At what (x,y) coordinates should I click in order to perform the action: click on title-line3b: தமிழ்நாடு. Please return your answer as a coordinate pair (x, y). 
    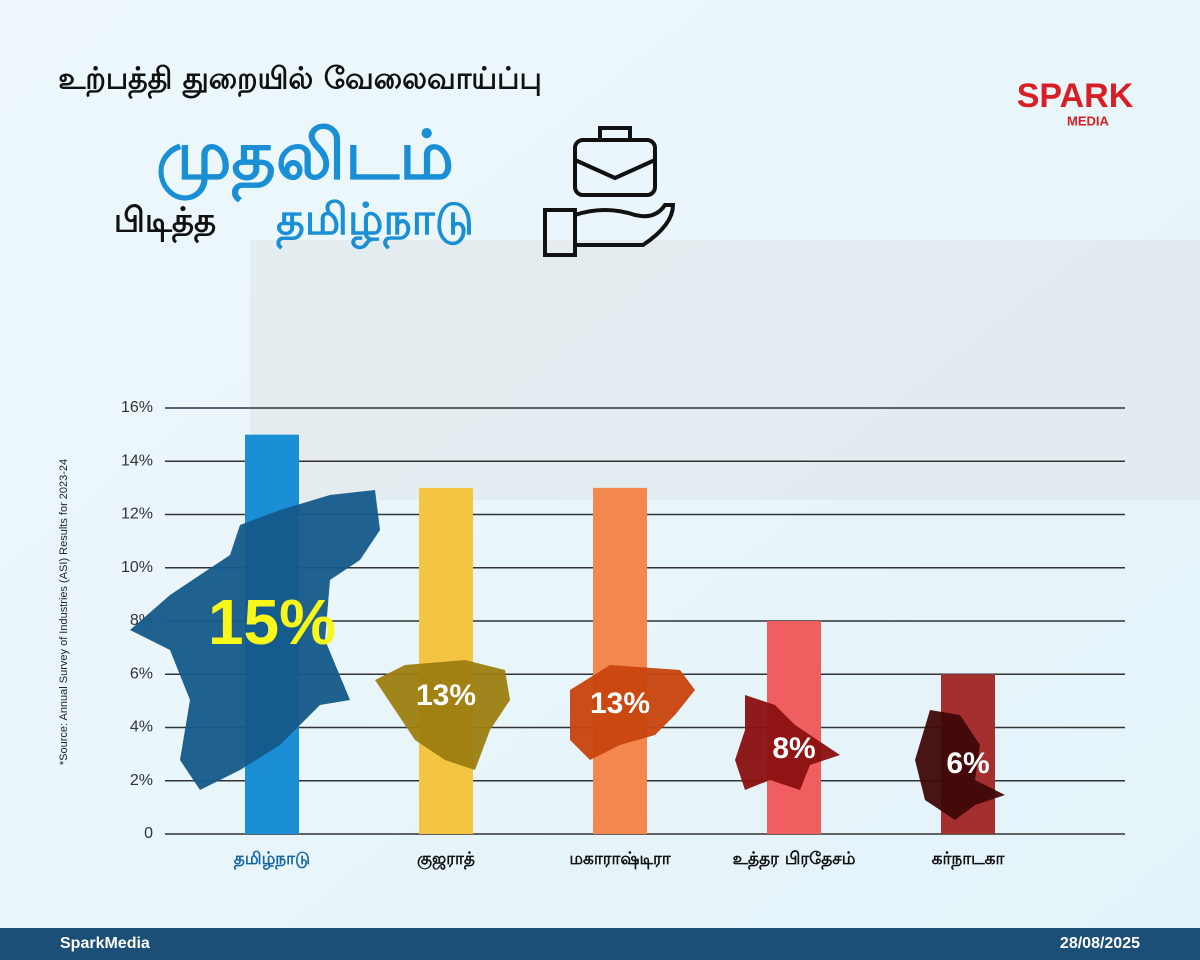
    Looking at the image, I should click on (375, 222).